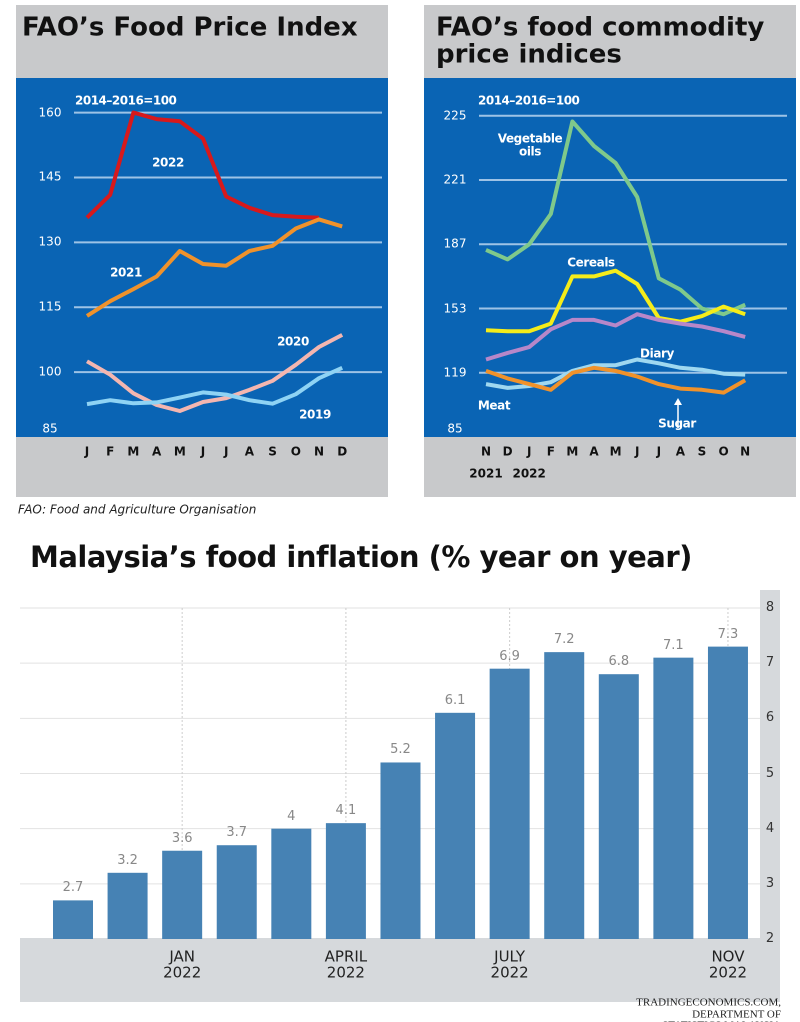 Image resolution: width=800 pixels, height=1022 pixels. I want to click on series-label: Vegetable oils, so click(530, 144).